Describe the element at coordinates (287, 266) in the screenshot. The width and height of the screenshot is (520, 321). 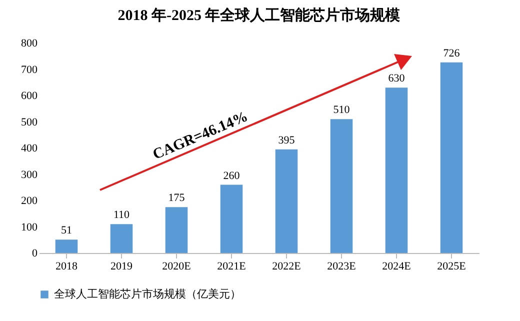
I see `x-tick-label: 2022E` at that location.